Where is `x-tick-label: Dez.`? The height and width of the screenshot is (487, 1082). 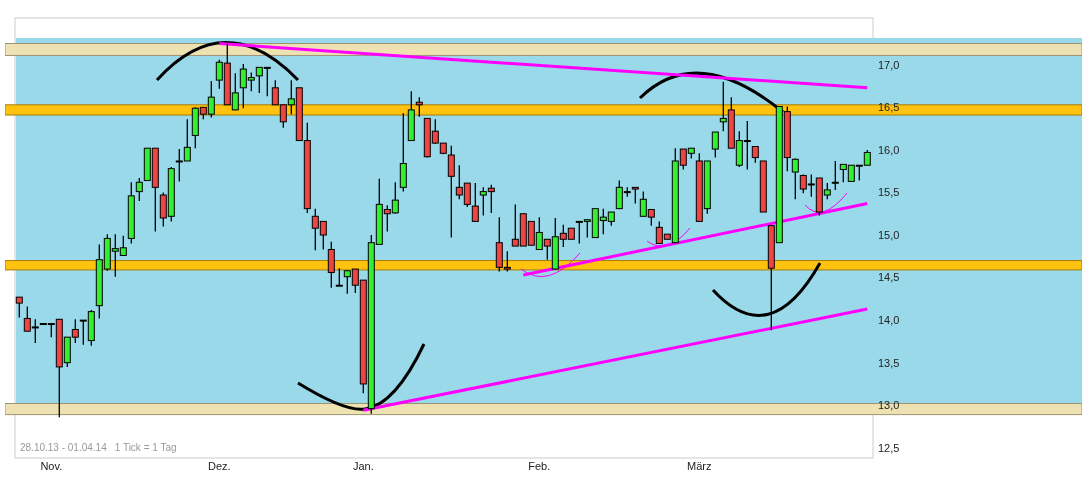
x-tick-label: Dez. is located at coordinates (219, 466).